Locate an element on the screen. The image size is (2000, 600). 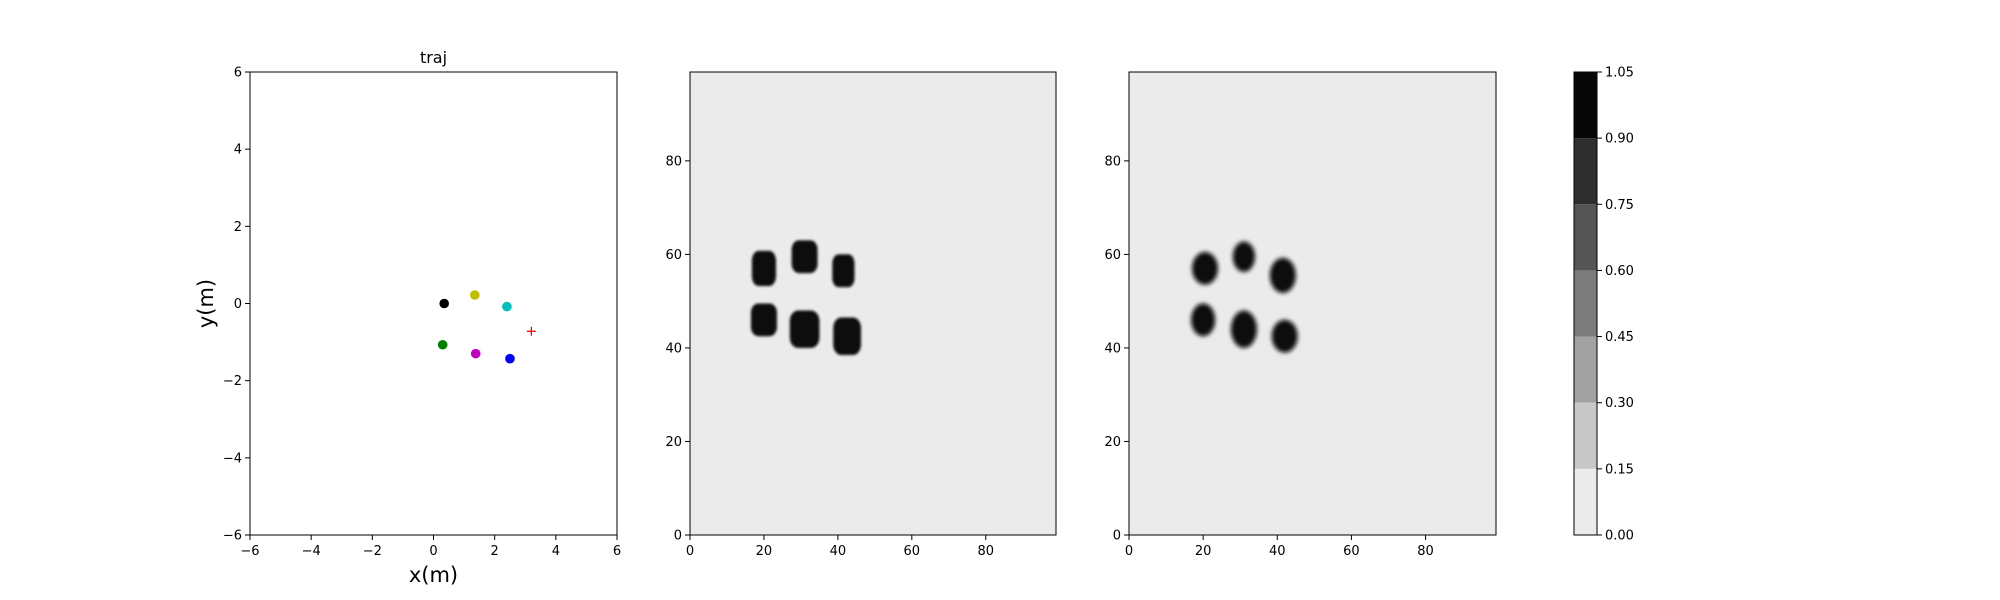
colorbar-tick-label: 0.75 is located at coordinates (1619, 205).